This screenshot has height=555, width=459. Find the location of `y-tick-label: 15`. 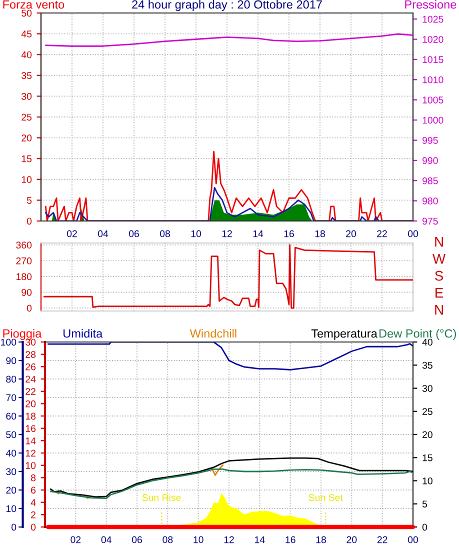

y-tick-label: 15 is located at coordinates (27, 158).